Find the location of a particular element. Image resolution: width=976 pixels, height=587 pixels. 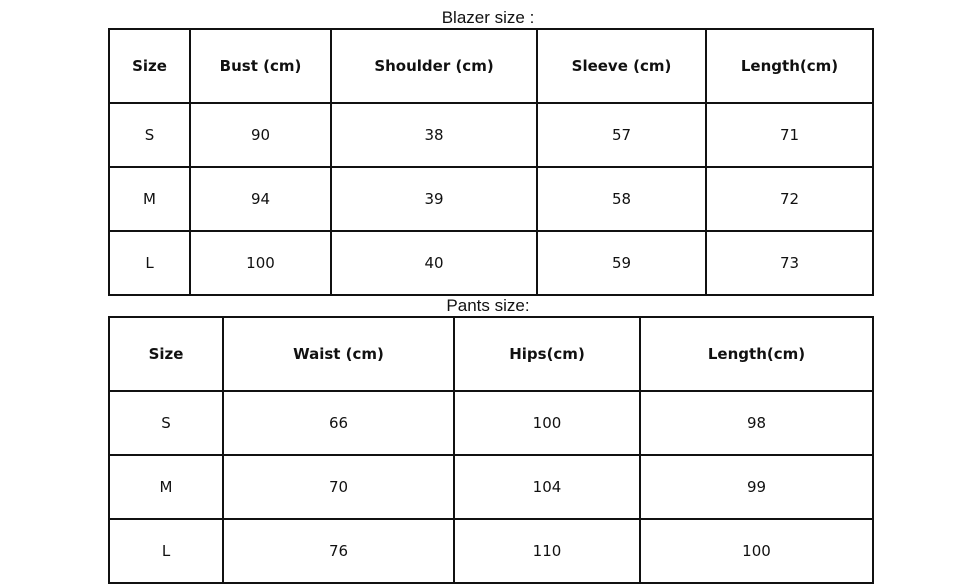

header-row: Size Waist (cm) Hips(cm) Length(cm) is located at coordinates (491, 354).